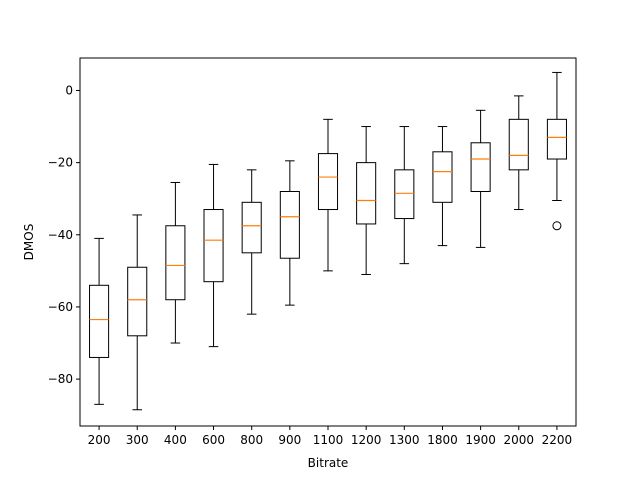  Describe the element at coordinates (29, 242) in the screenshot. I see `y-axis-label: DMOS` at that location.